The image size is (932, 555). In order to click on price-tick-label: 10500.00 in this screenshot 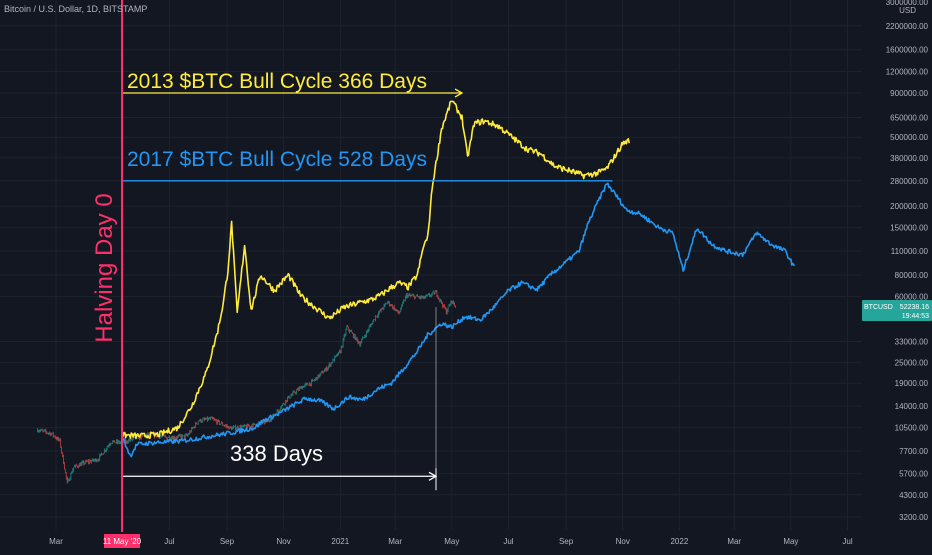, I will do `click(912, 428)`.